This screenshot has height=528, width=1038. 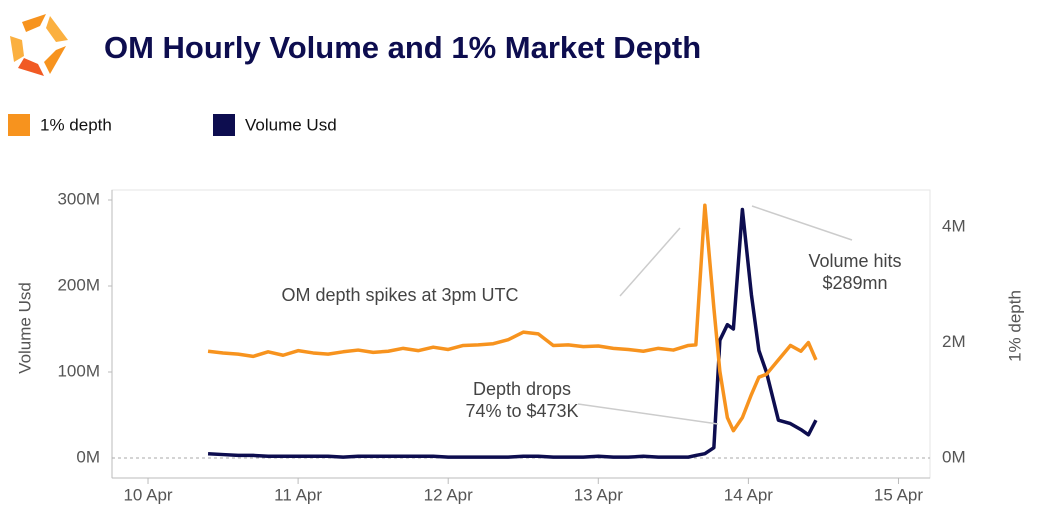 What do you see at coordinates (88, 456) in the screenshot?
I see `y-tick-label: 0M` at bounding box center [88, 456].